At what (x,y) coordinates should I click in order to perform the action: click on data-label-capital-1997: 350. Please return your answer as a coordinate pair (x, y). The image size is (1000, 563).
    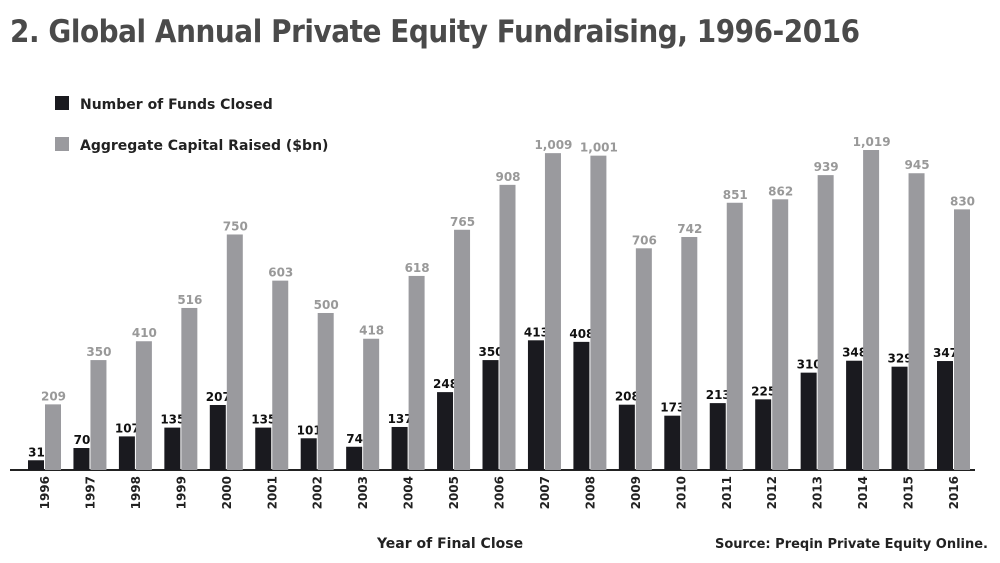
    Looking at the image, I should click on (98, 352).